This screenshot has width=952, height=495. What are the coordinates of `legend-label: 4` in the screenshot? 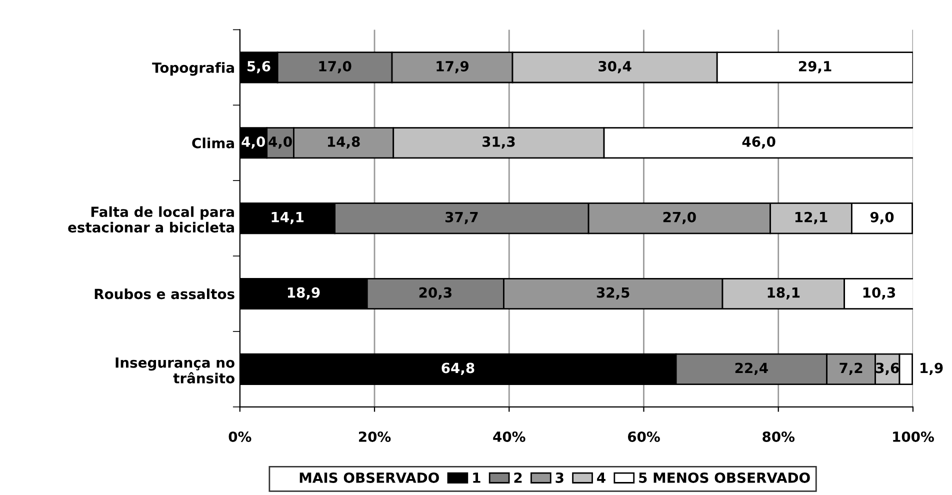 It's located at (601, 477).